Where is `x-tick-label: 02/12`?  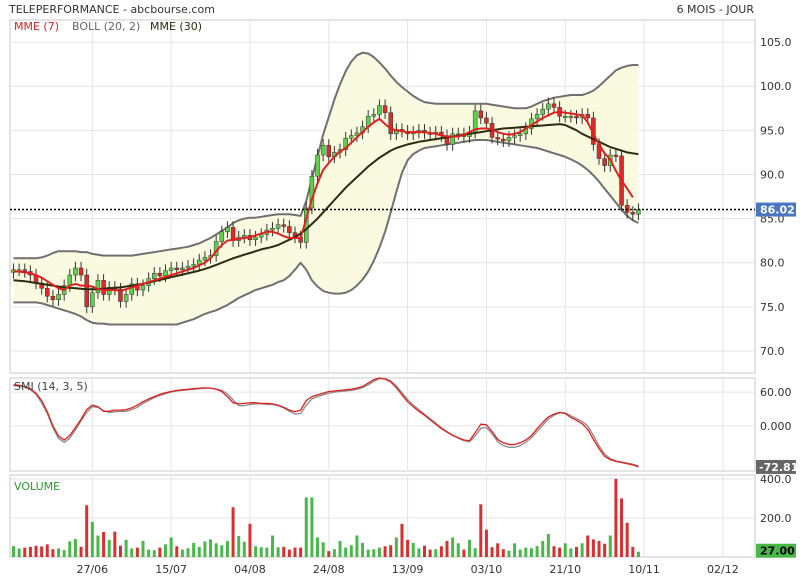 x-tick-label: 02/12 is located at coordinates (723, 569).